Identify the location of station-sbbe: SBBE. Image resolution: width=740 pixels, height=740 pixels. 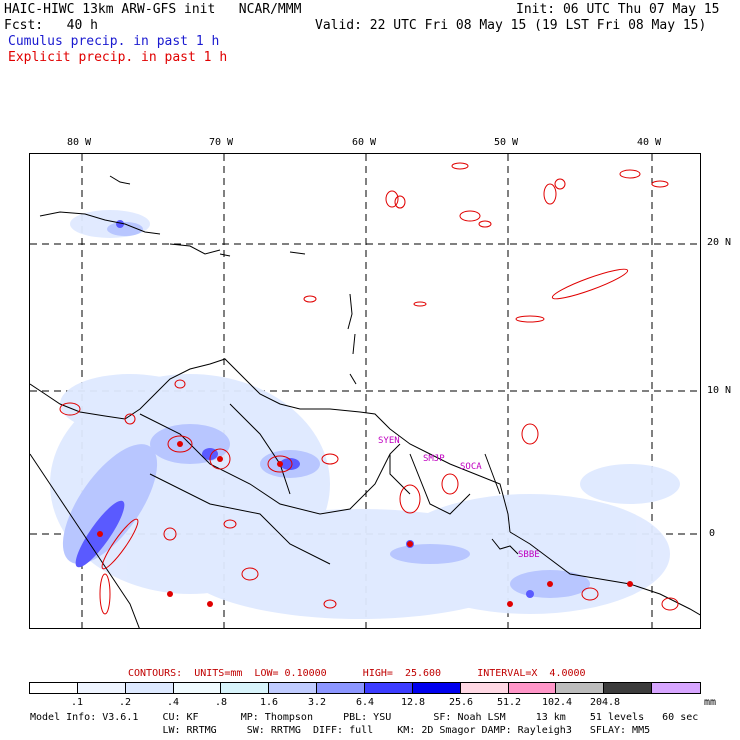
(529, 555).